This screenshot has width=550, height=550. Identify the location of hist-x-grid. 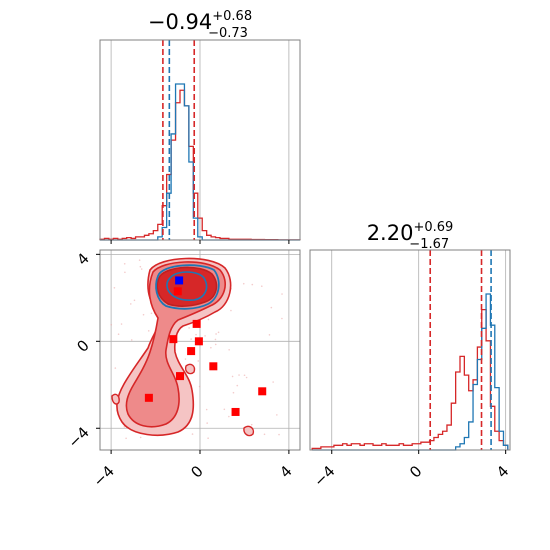
(200, 140).